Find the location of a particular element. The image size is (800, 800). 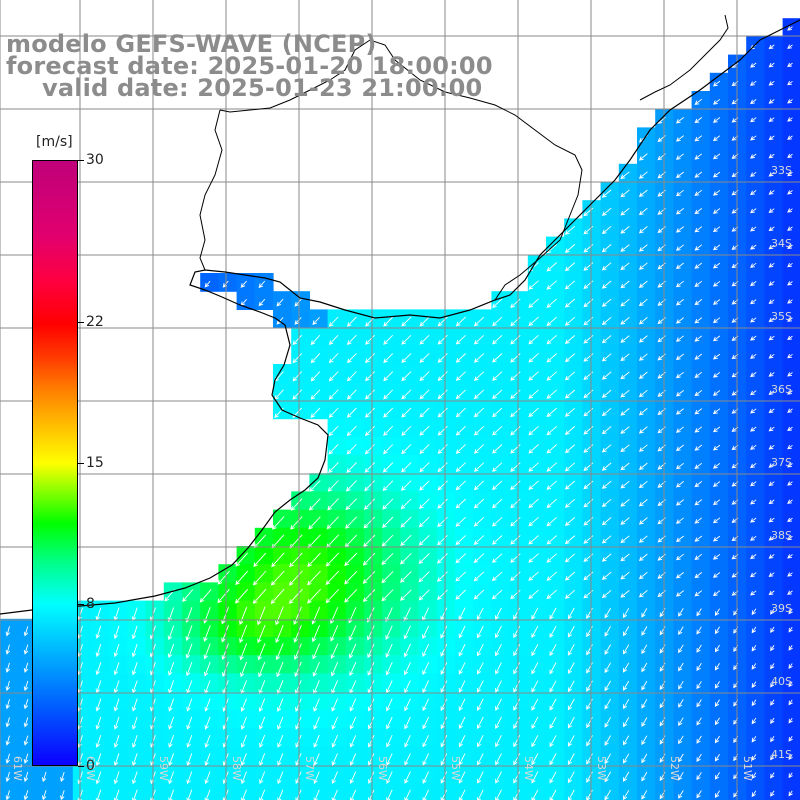

latitude-label: 34S is located at coordinates (781, 243).